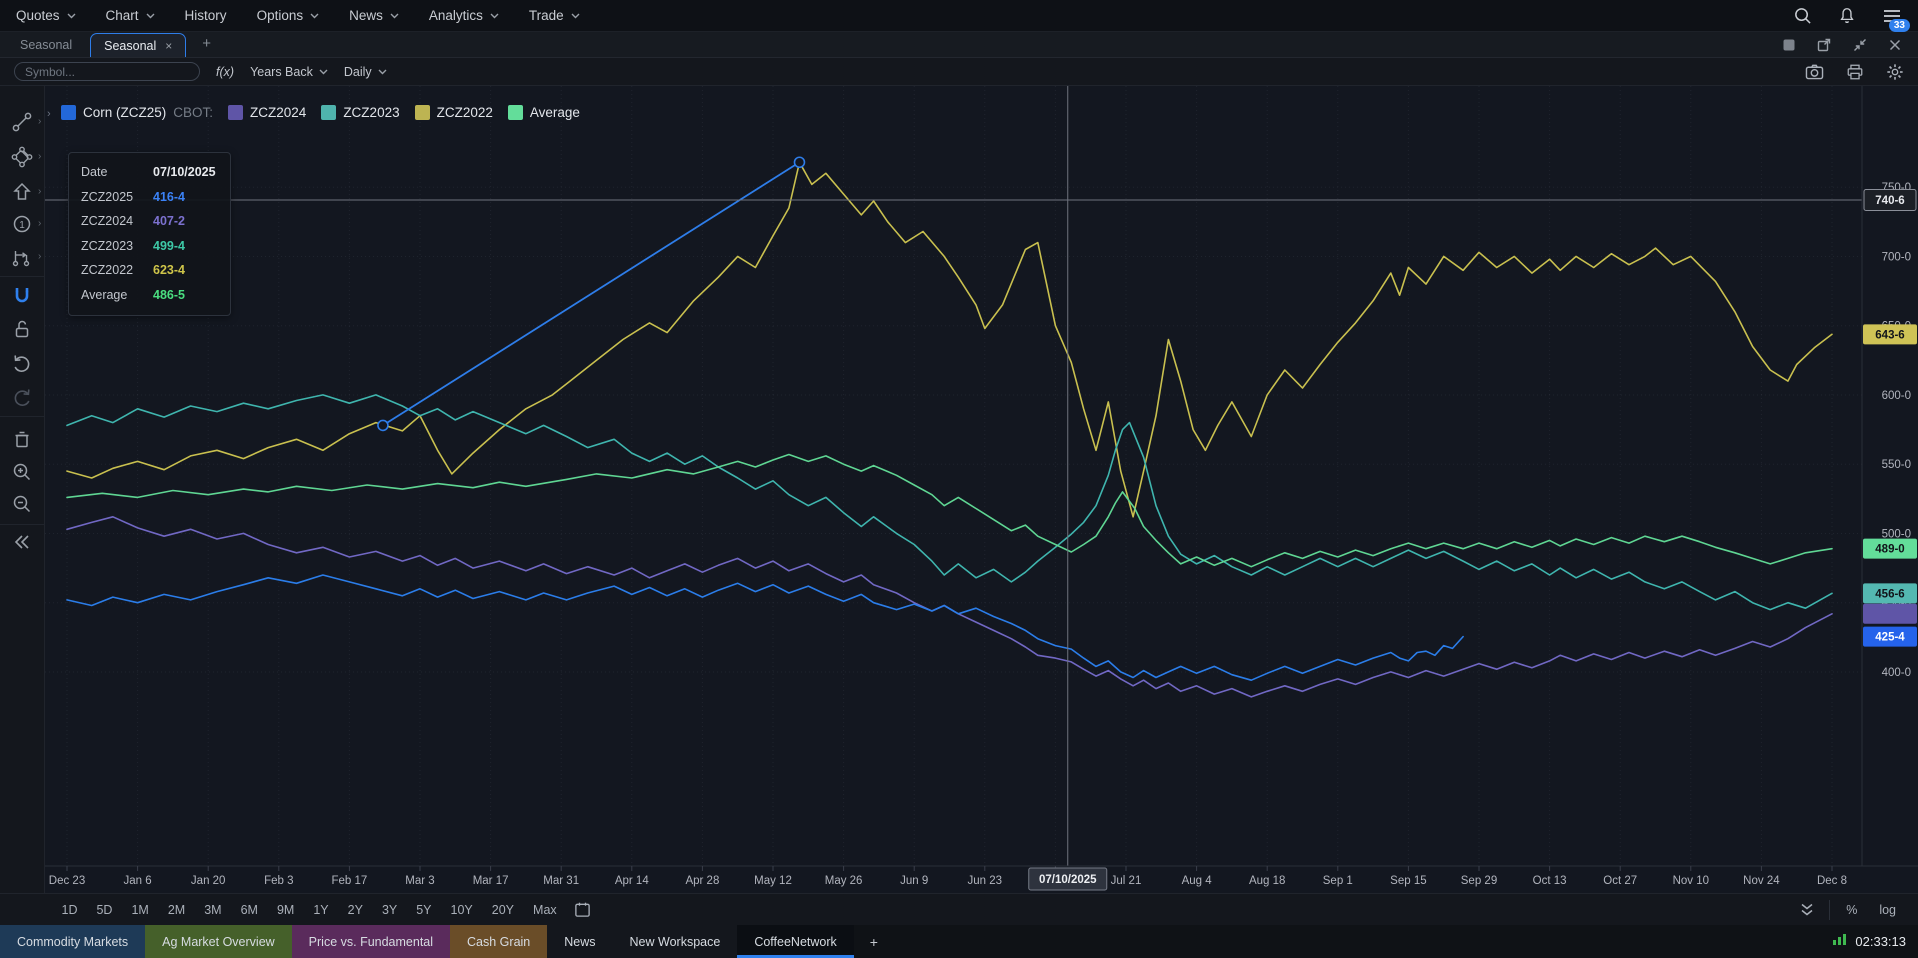  Describe the element at coordinates (40, 256) in the screenshot. I see `measure-submenu-arrow: ›` at that location.